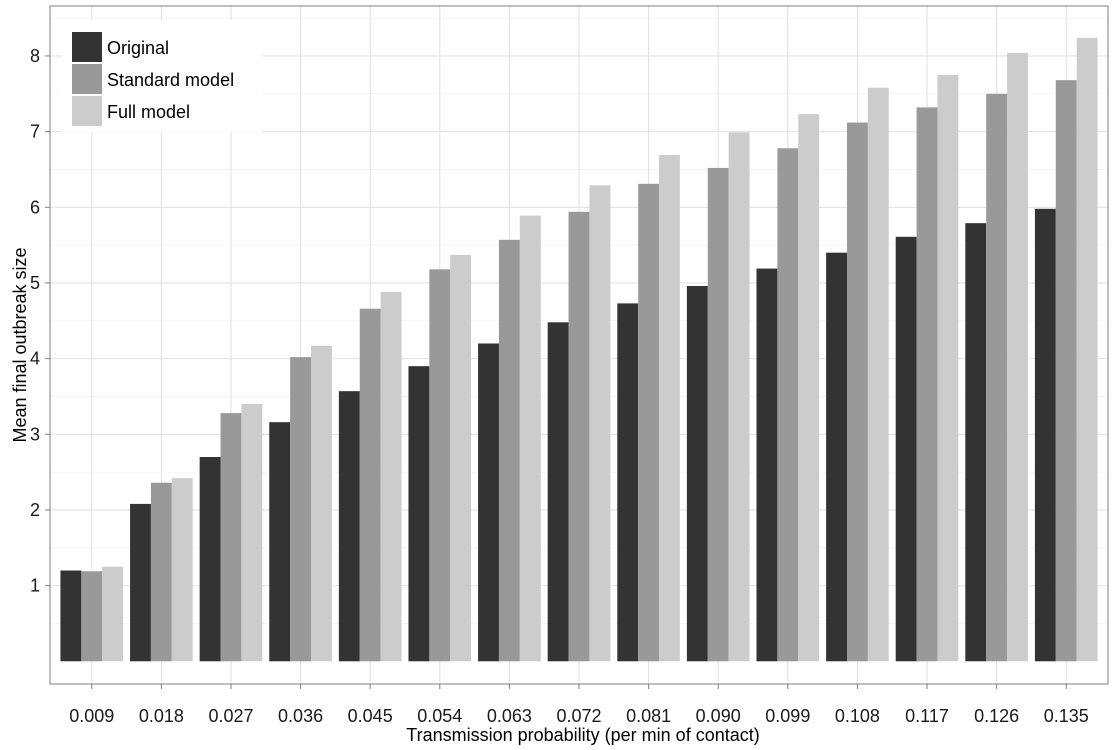  I want to click on x-tick-label: 0.081, so click(648, 716).